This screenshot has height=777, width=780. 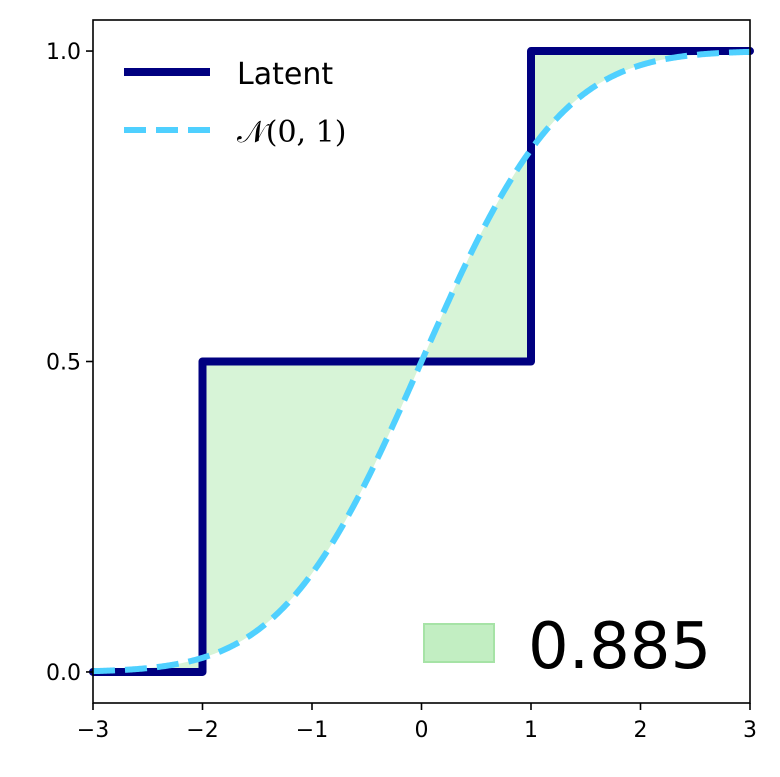 I want to click on x-tick-label: 2, so click(x=641, y=730).